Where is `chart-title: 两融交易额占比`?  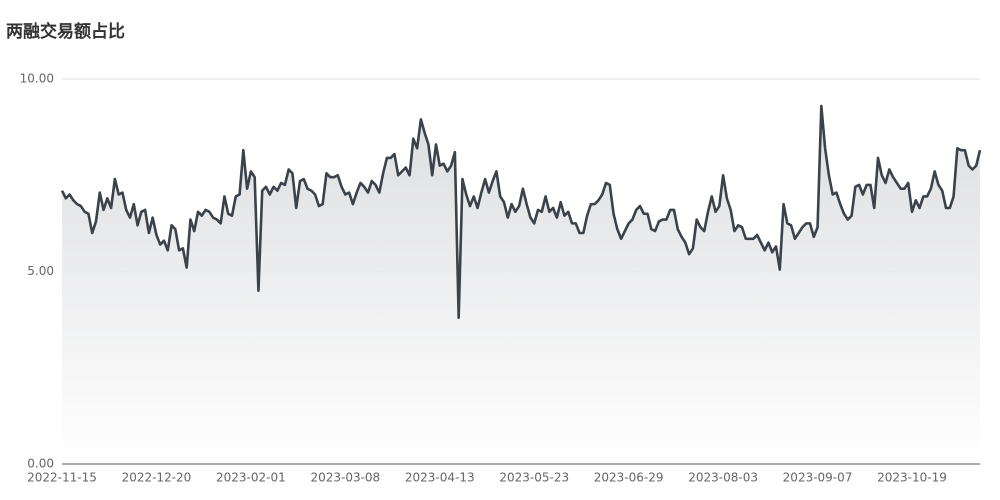
chart-title: 两融交易额占比 is located at coordinates (65, 31).